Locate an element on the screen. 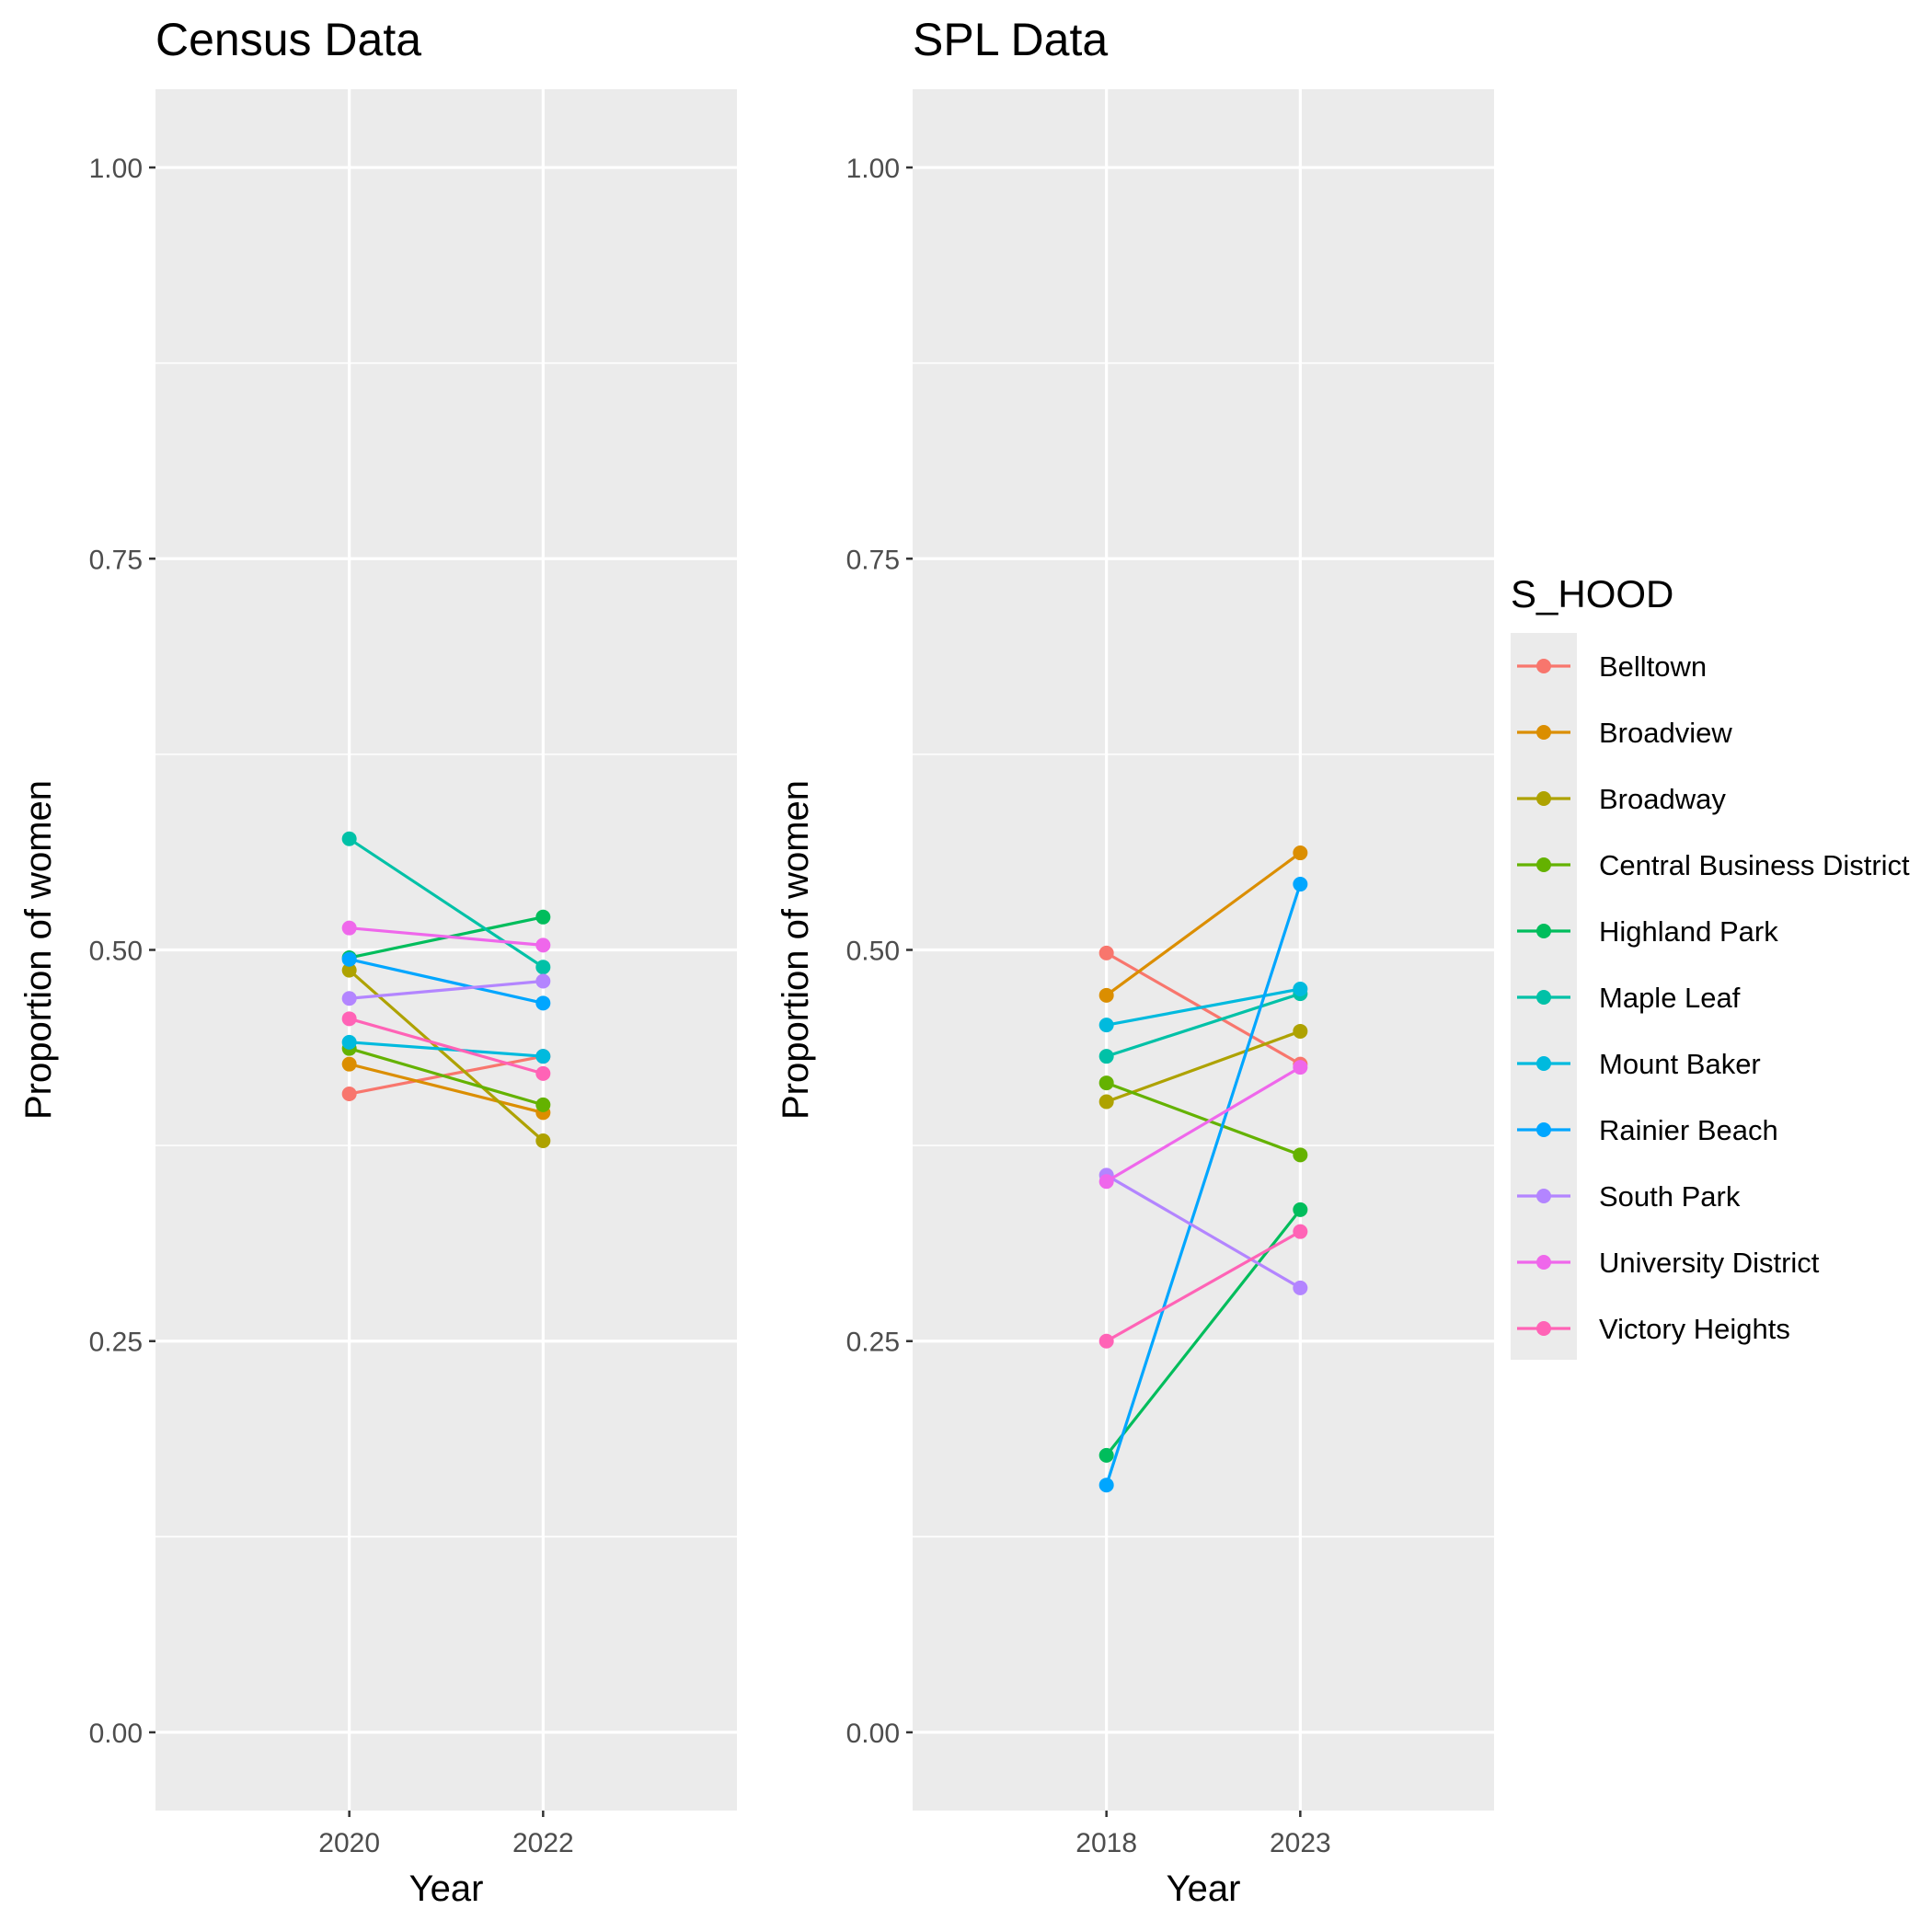 Image resolution: width=1932 pixels, height=1932 pixels. y-axis-title: Proportion of women is located at coordinates (796, 950).